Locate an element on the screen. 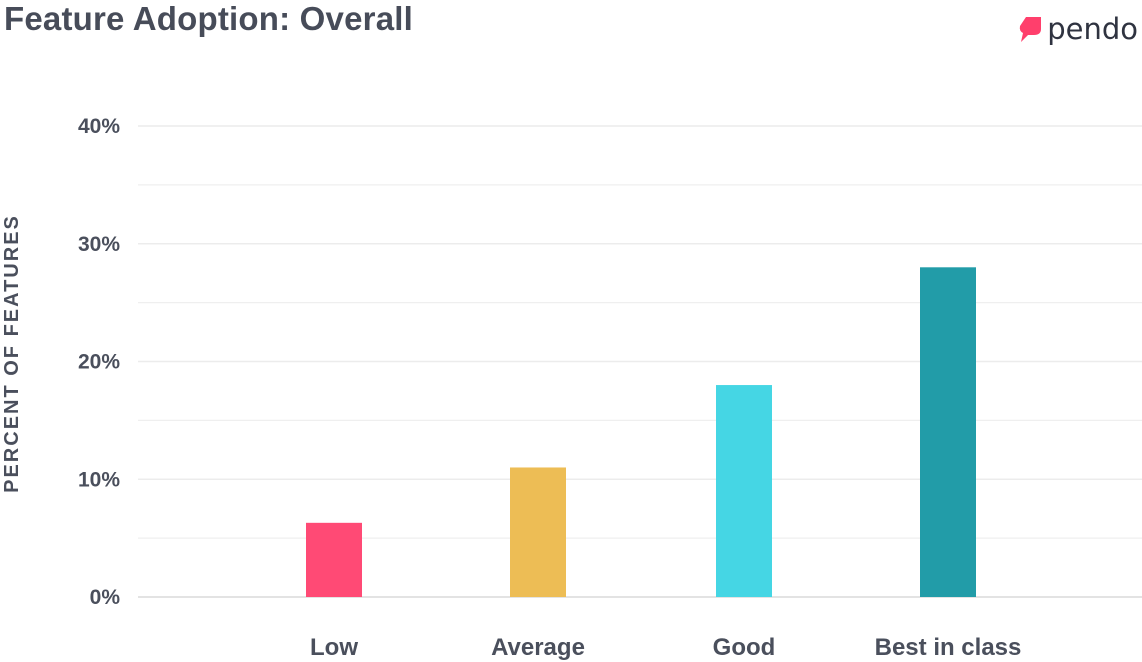 The height and width of the screenshot is (662, 1142). bar-low is located at coordinates (334, 559).